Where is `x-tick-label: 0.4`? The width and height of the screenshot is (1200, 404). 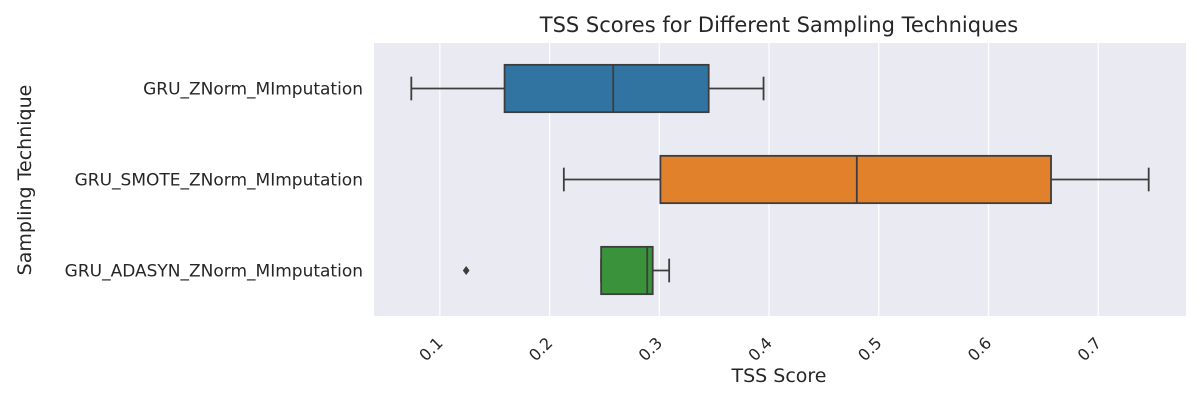 x-tick-label: 0.4 is located at coordinates (759, 348).